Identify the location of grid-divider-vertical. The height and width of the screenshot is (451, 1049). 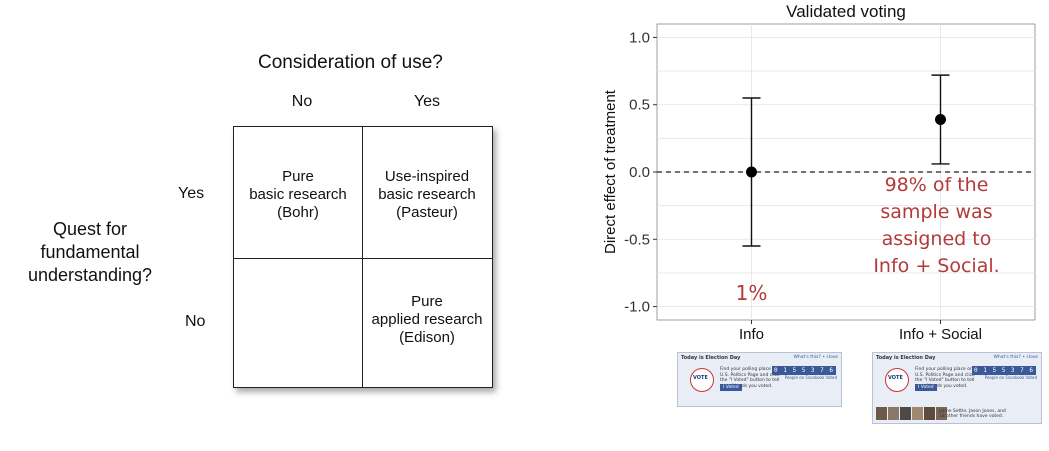
(362, 257).